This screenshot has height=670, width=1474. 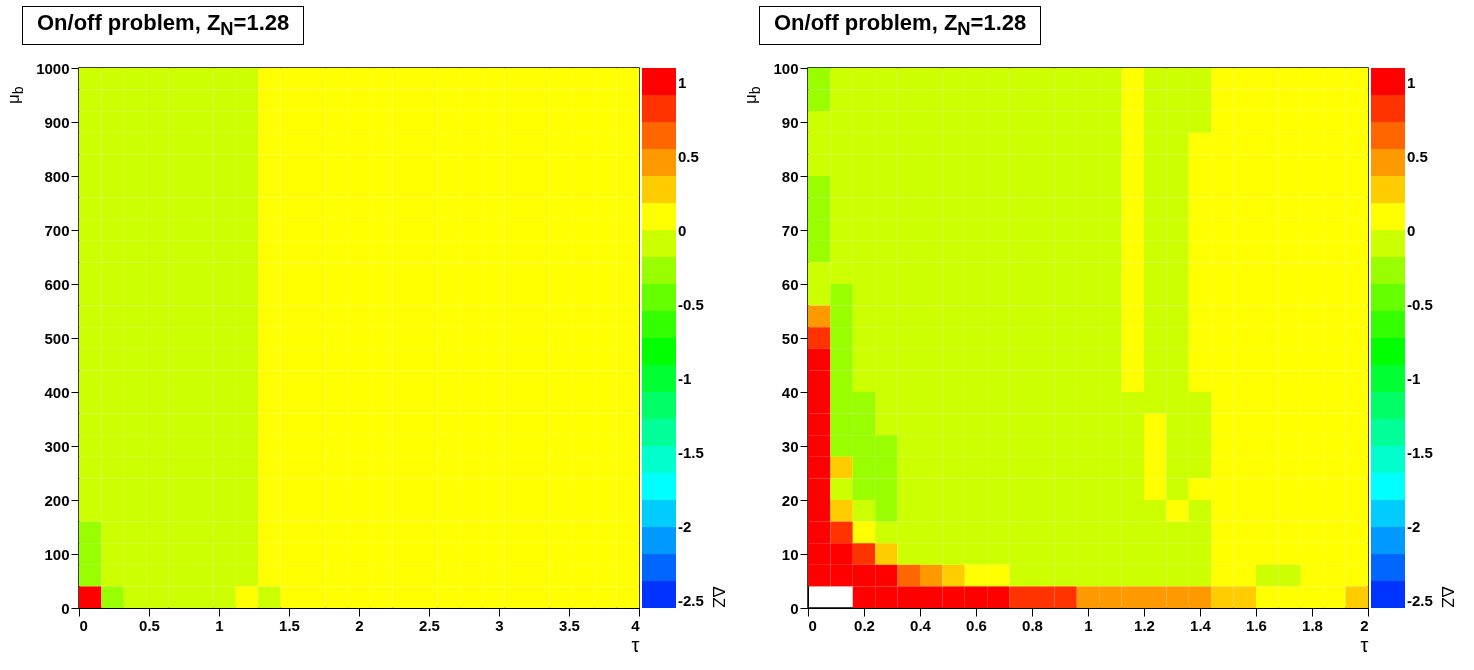 What do you see at coordinates (149, 625) in the screenshot?
I see `x-tick-label: 0.5` at bounding box center [149, 625].